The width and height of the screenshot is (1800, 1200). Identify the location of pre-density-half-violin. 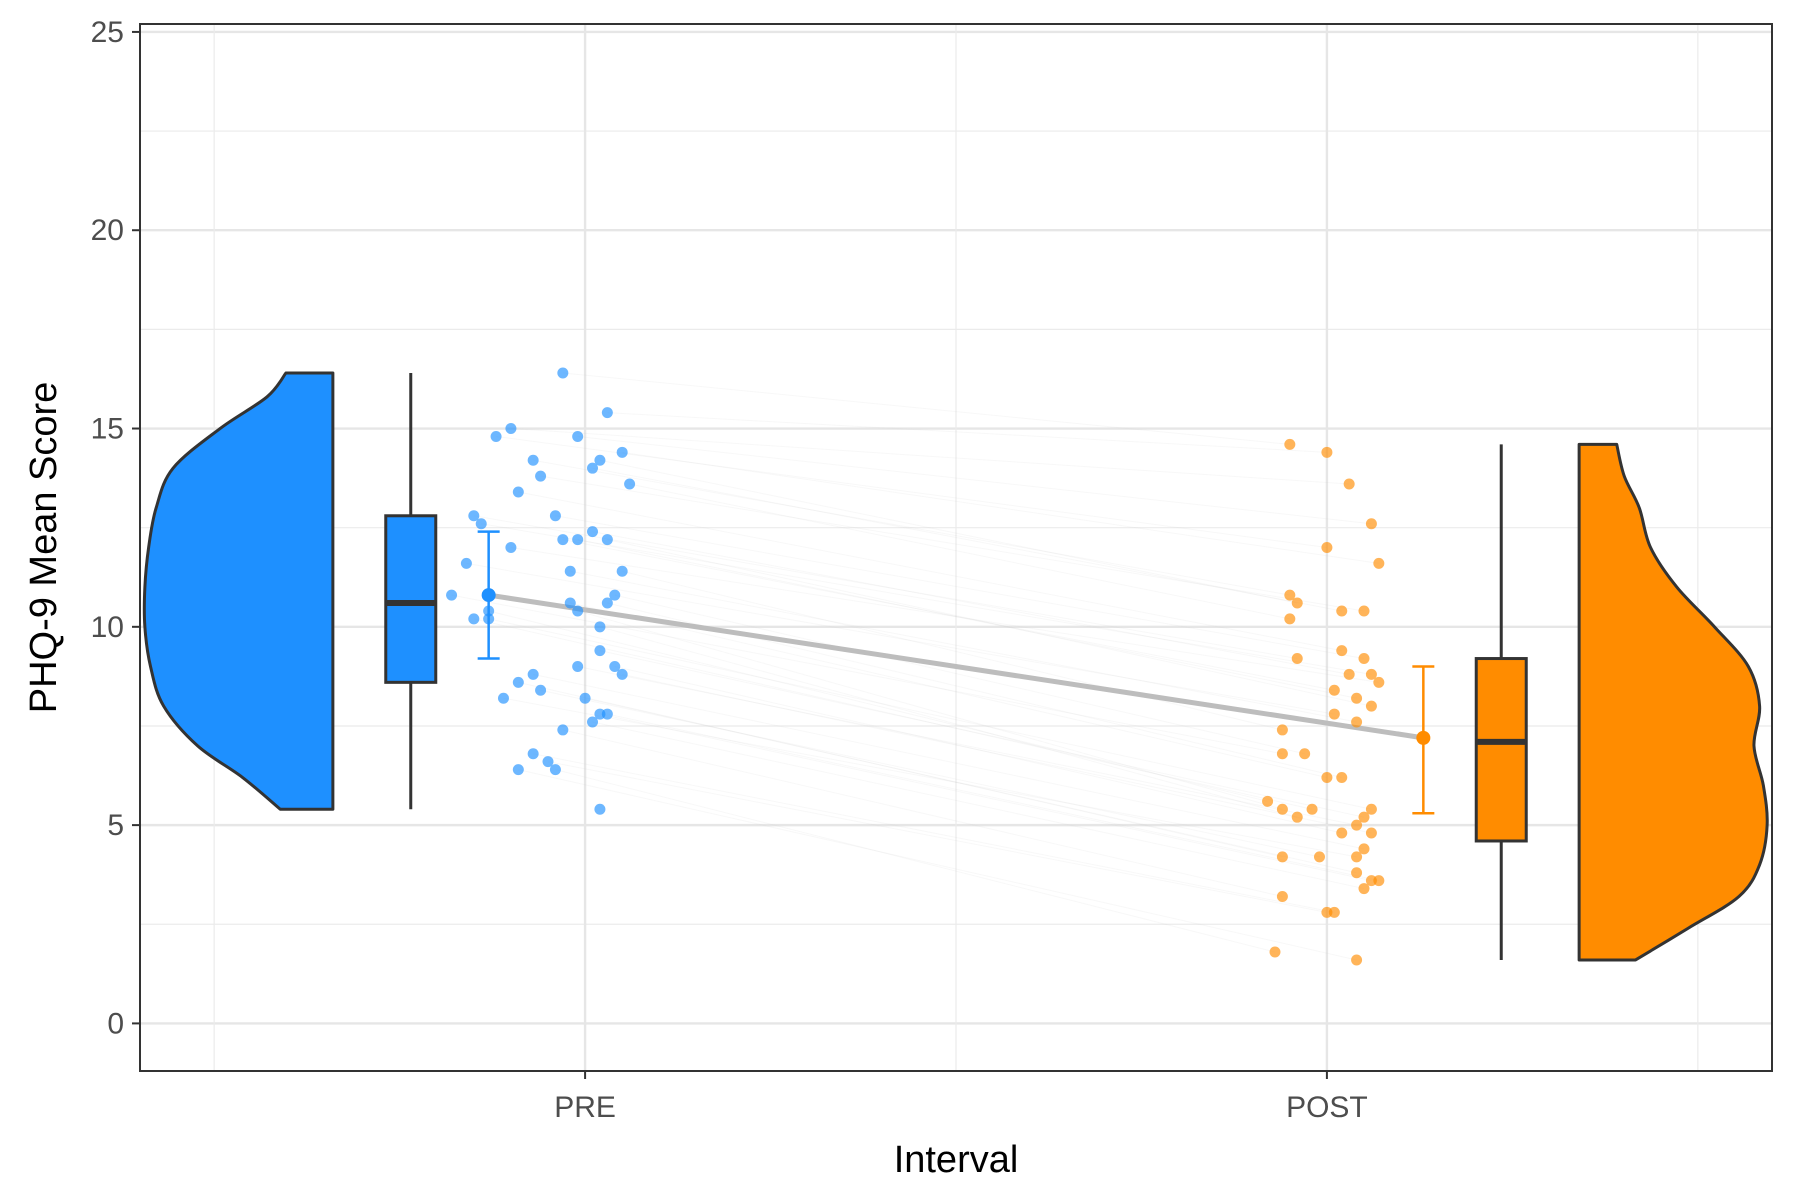
(238, 591).